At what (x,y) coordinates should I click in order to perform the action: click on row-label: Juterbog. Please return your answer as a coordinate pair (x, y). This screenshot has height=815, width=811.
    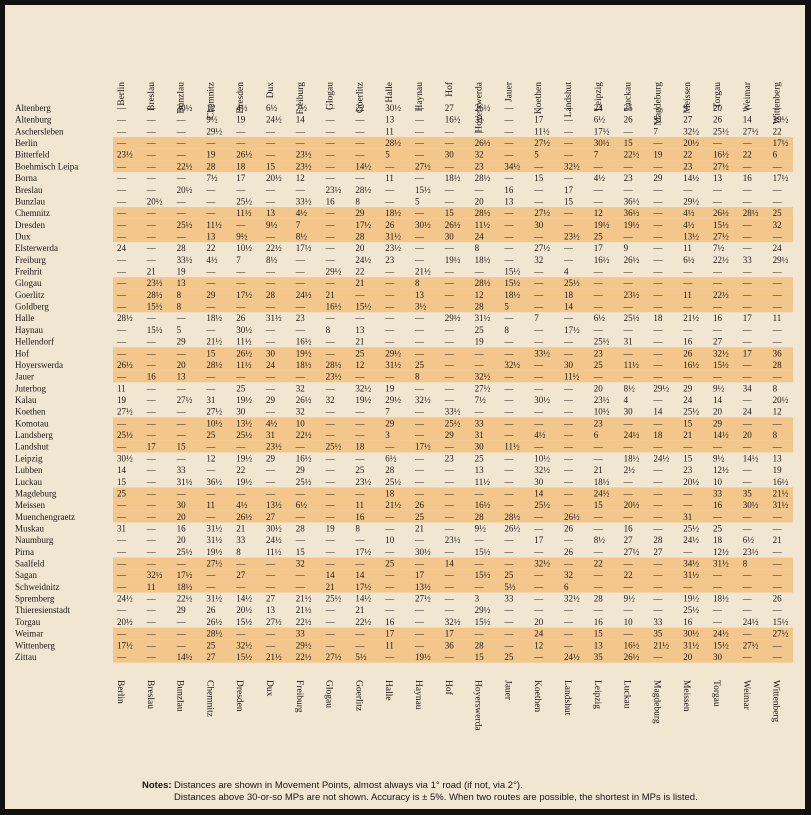
    Looking at the image, I should click on (30, 388).